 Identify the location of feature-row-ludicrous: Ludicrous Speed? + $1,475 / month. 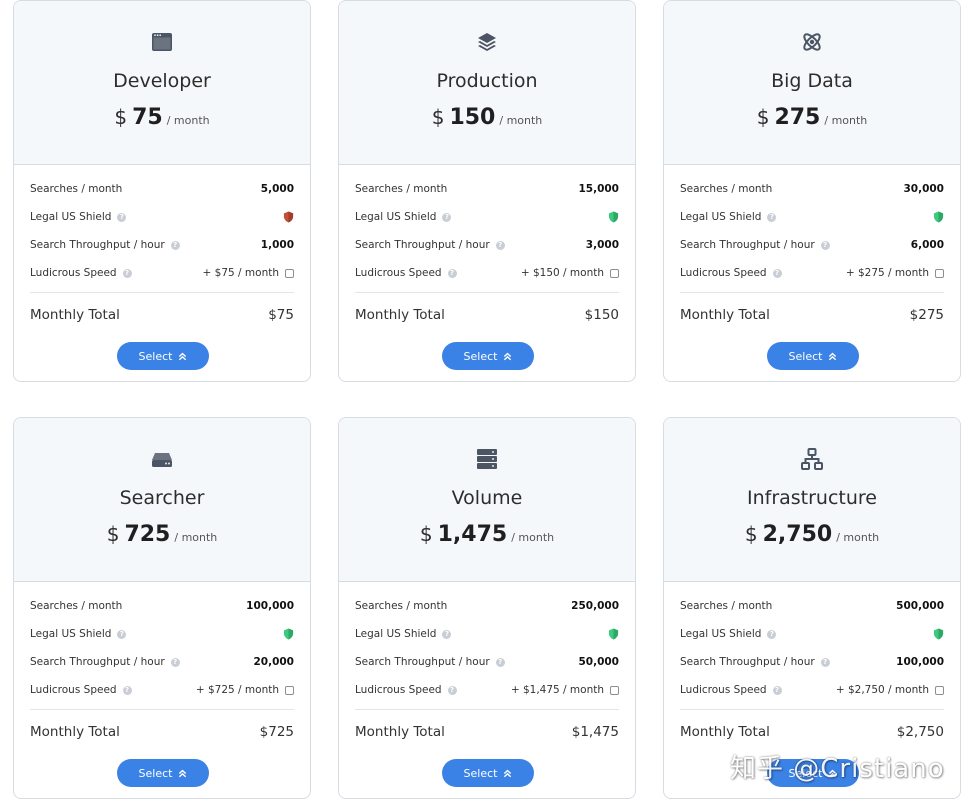
(487, 690).